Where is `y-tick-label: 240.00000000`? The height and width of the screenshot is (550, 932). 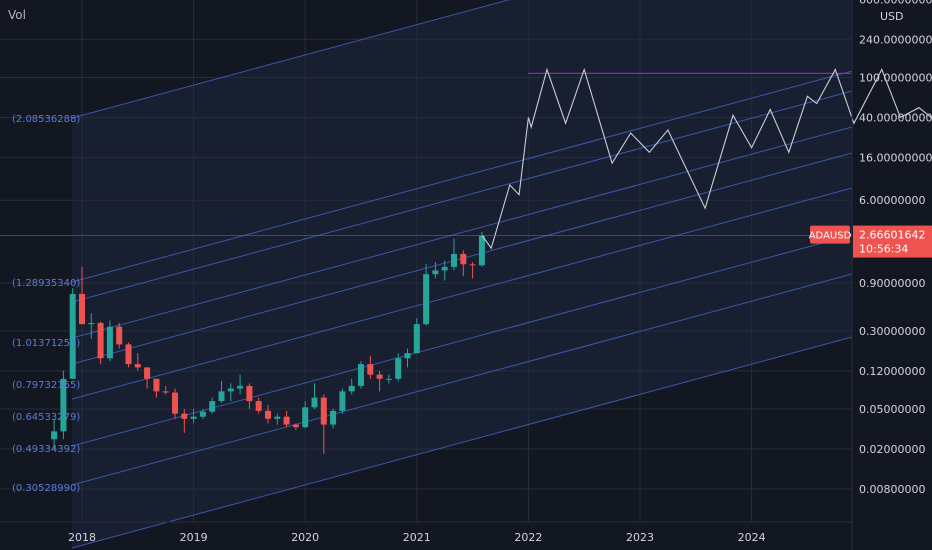 y-tick-label: 240.00000000 is located at coordinates (895, 39).